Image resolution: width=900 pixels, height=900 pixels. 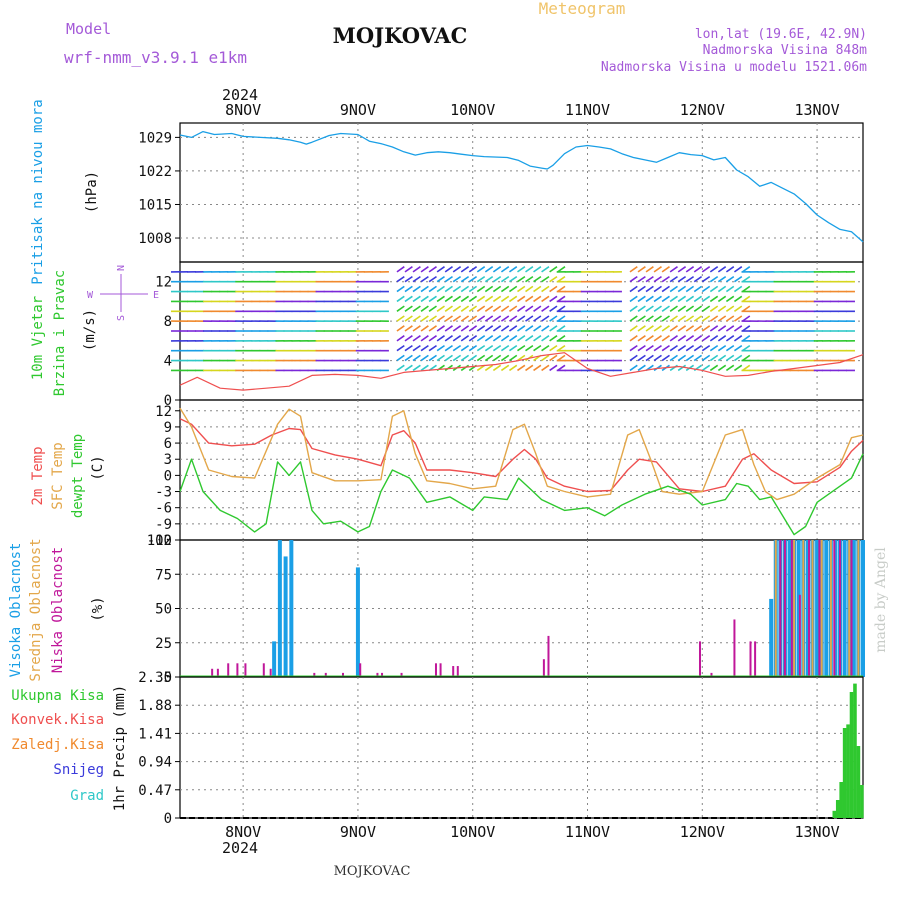 I want to click on high-cloud-bar, so click(x=844, y=608).